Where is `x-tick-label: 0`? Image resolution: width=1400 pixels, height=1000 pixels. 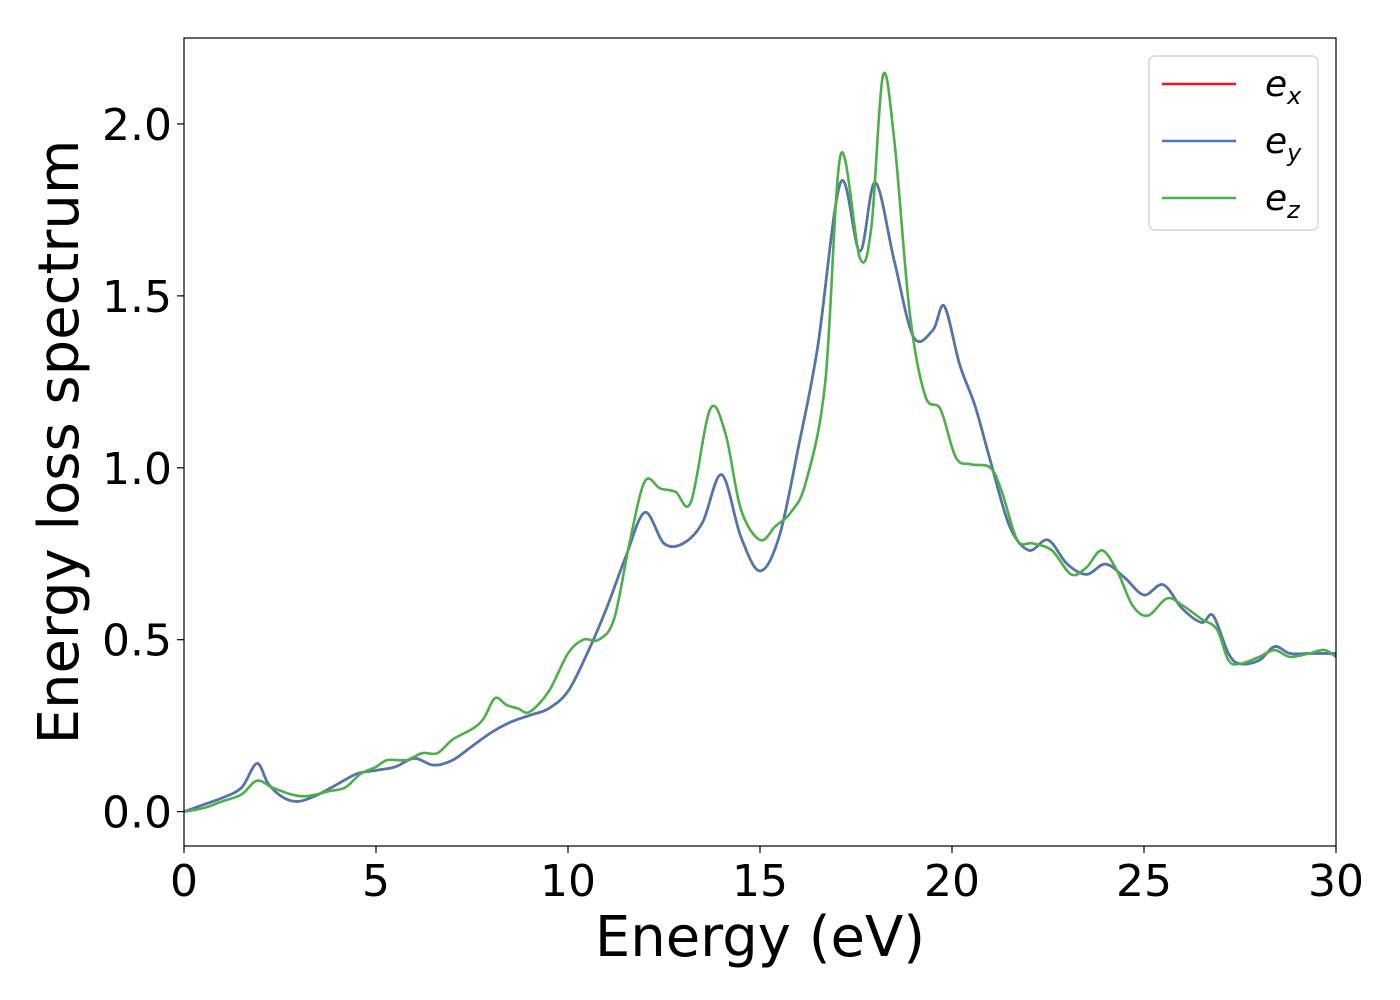
x-tick-label: 0 is located at coordinates (184, 881).